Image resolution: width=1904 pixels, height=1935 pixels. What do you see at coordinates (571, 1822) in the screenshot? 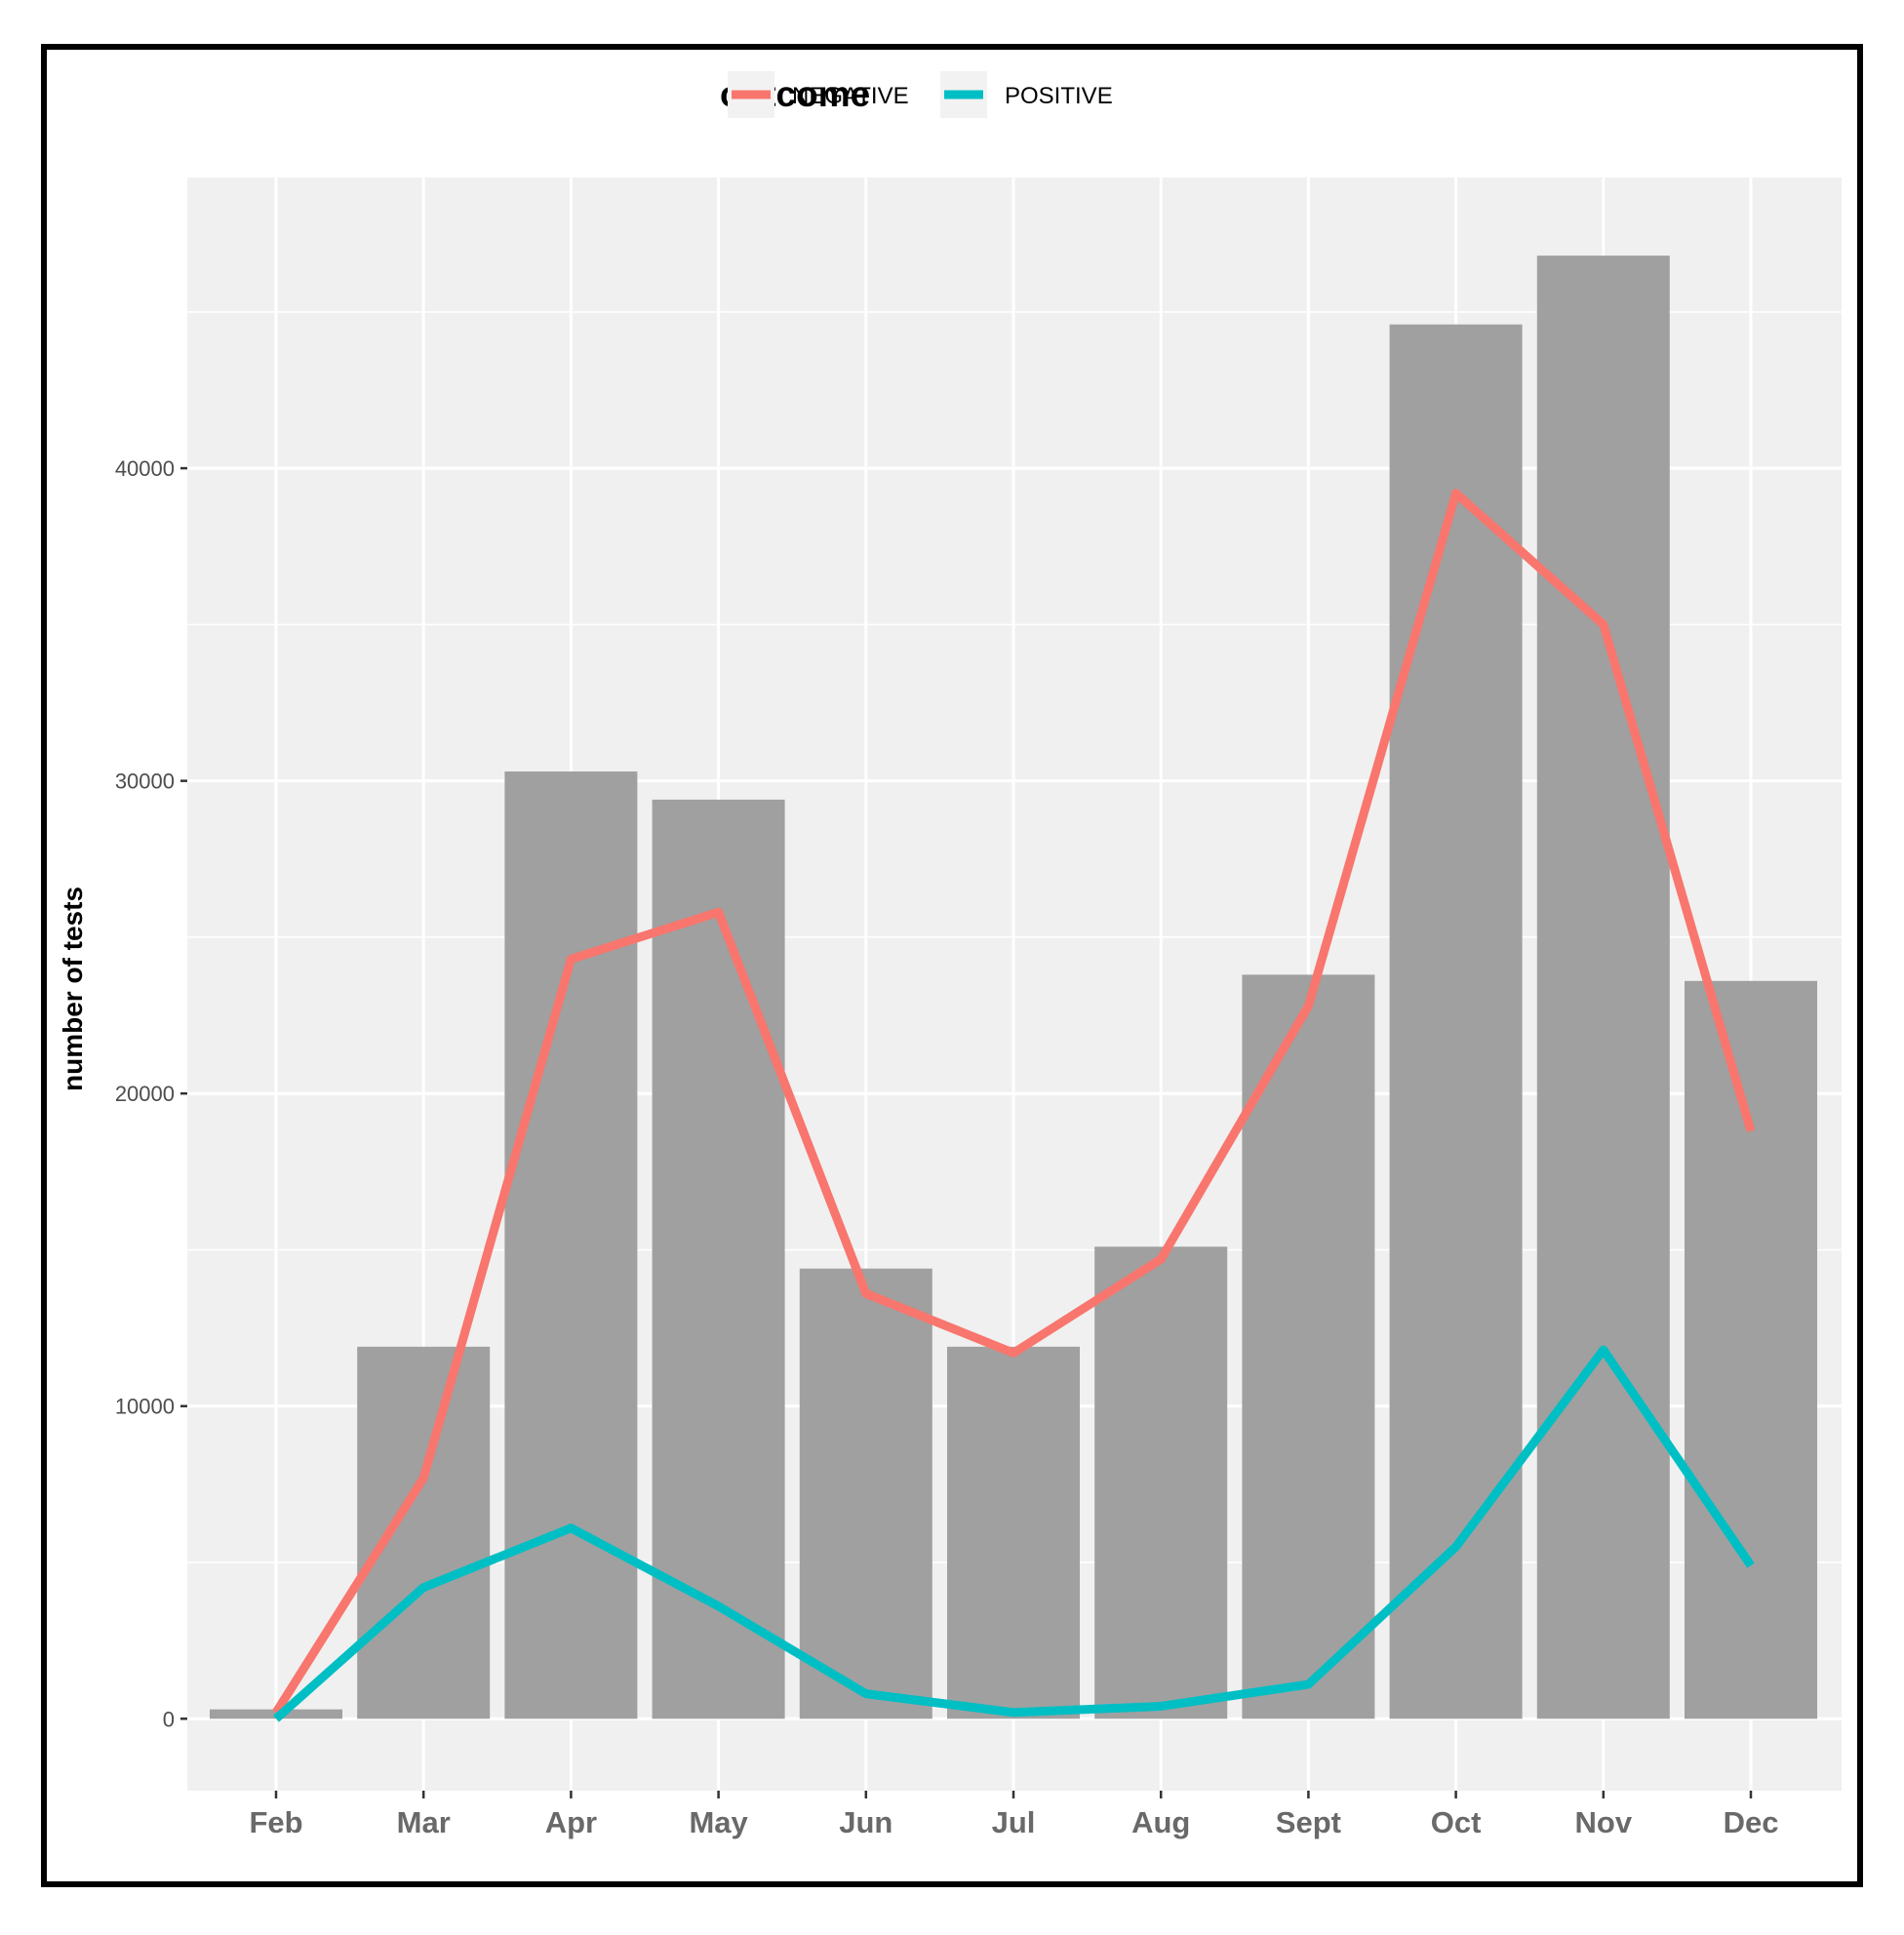
I see `x-tick-label: Apr` at bounding box center [571, 1822].